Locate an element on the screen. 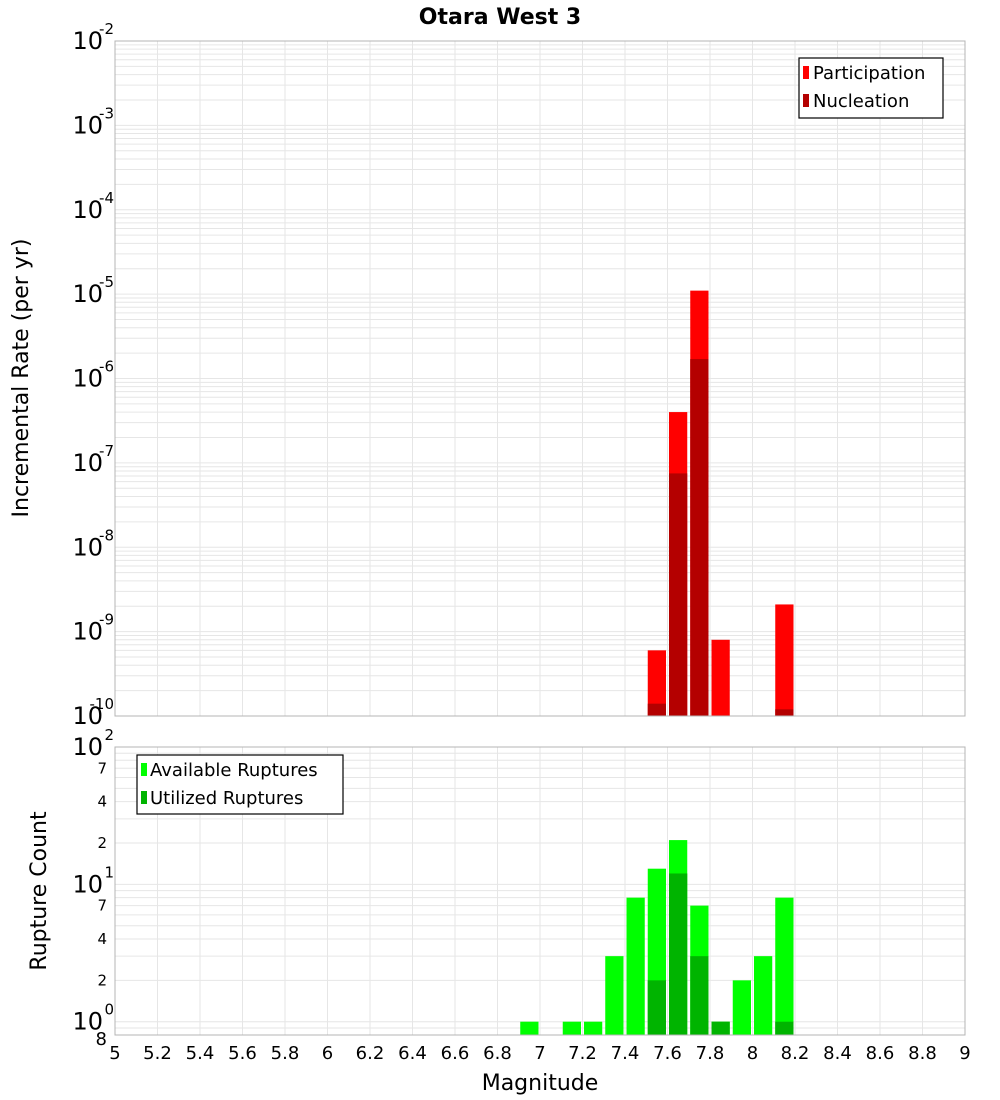  legend-label-nucleation: Nucleation is located at coordinates (861, 101).